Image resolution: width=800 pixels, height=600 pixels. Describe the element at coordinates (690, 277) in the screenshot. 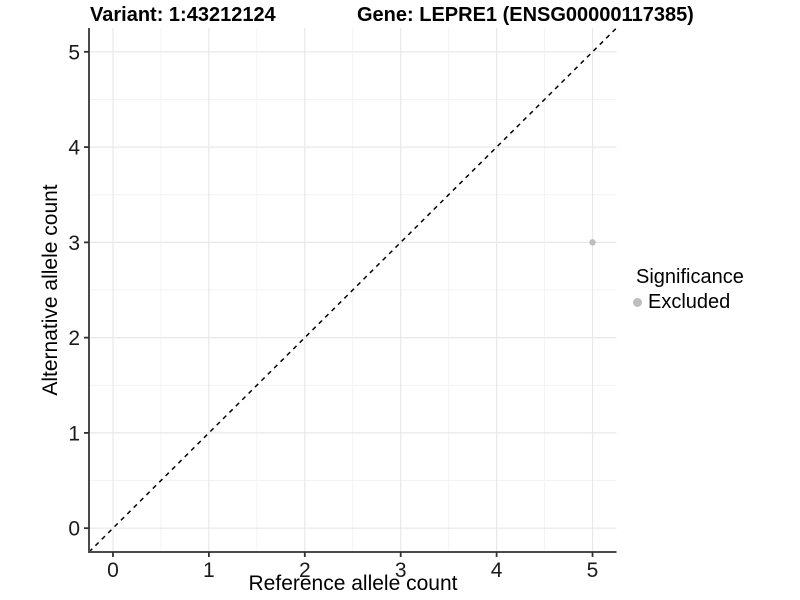

I see `legend-title: Significance` at that location.